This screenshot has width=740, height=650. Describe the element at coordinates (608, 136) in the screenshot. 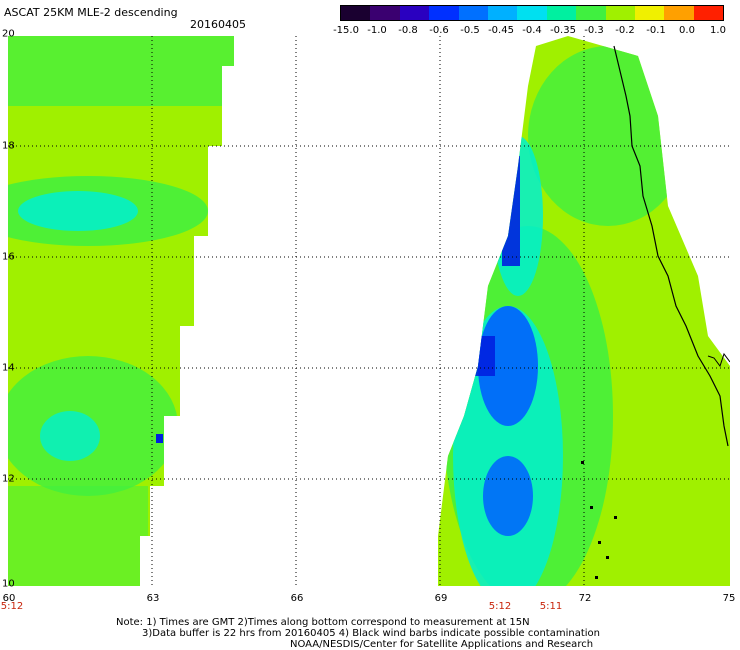

I see `swath-east-green-north` at that location.